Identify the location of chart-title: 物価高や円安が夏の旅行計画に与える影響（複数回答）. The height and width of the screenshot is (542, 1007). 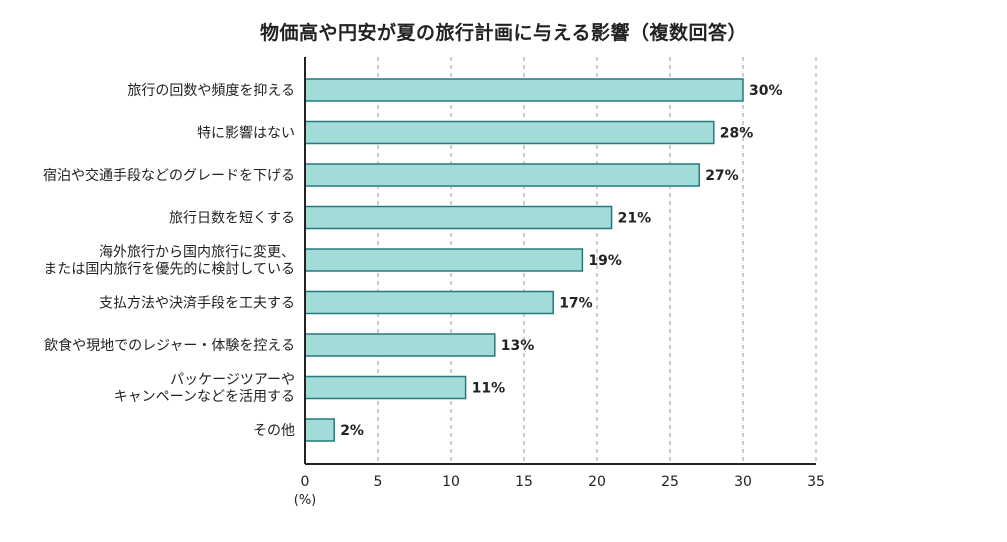
(503, 33).